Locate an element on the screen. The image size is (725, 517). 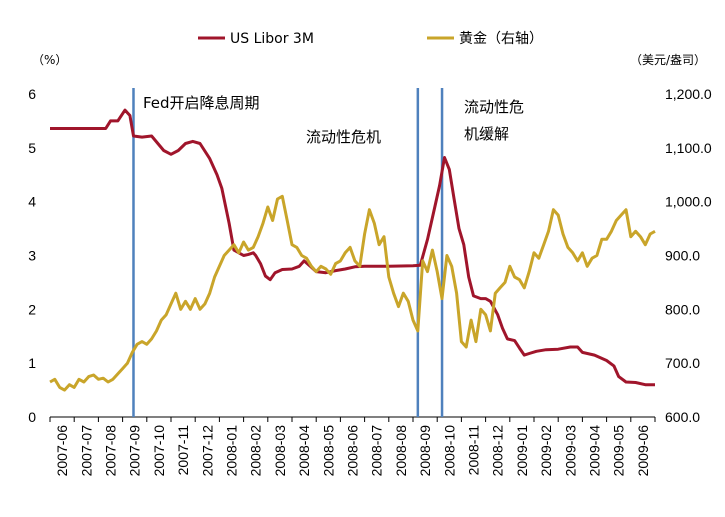
left-tick-label: 3 is located at coordinates (32, 256).